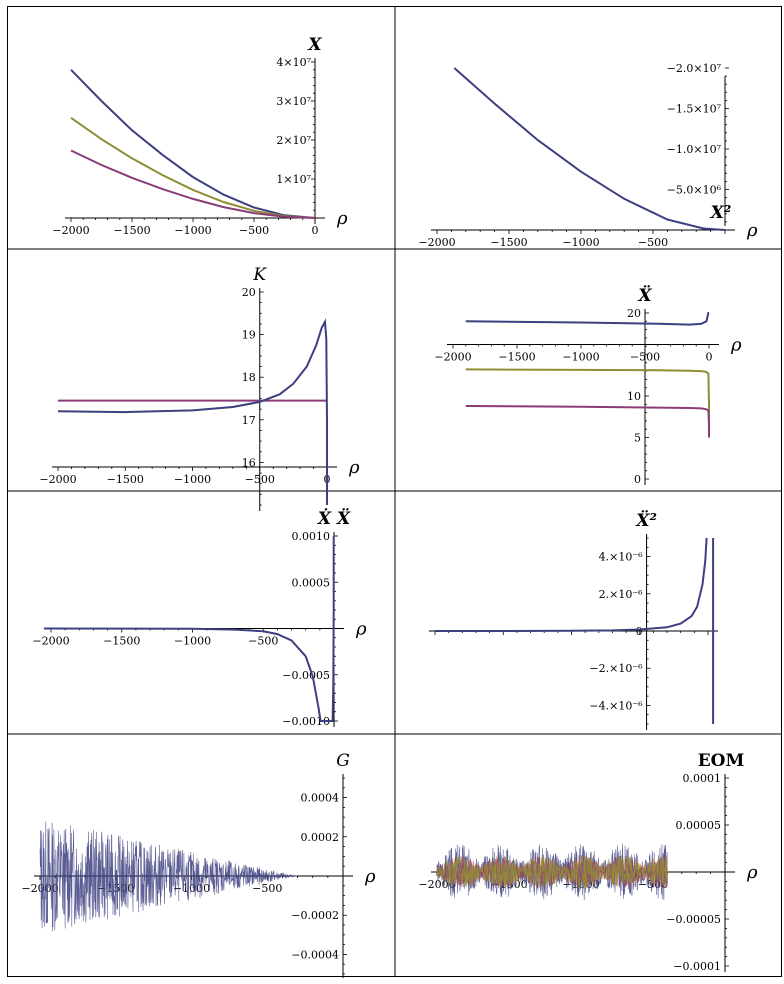 This screenshot has width=784, height=984. What do you see at coordinates (694, 149) in the screenshot?
I see `y-tick-label: −1.0×10⁷` at bounding box center [694, 149].